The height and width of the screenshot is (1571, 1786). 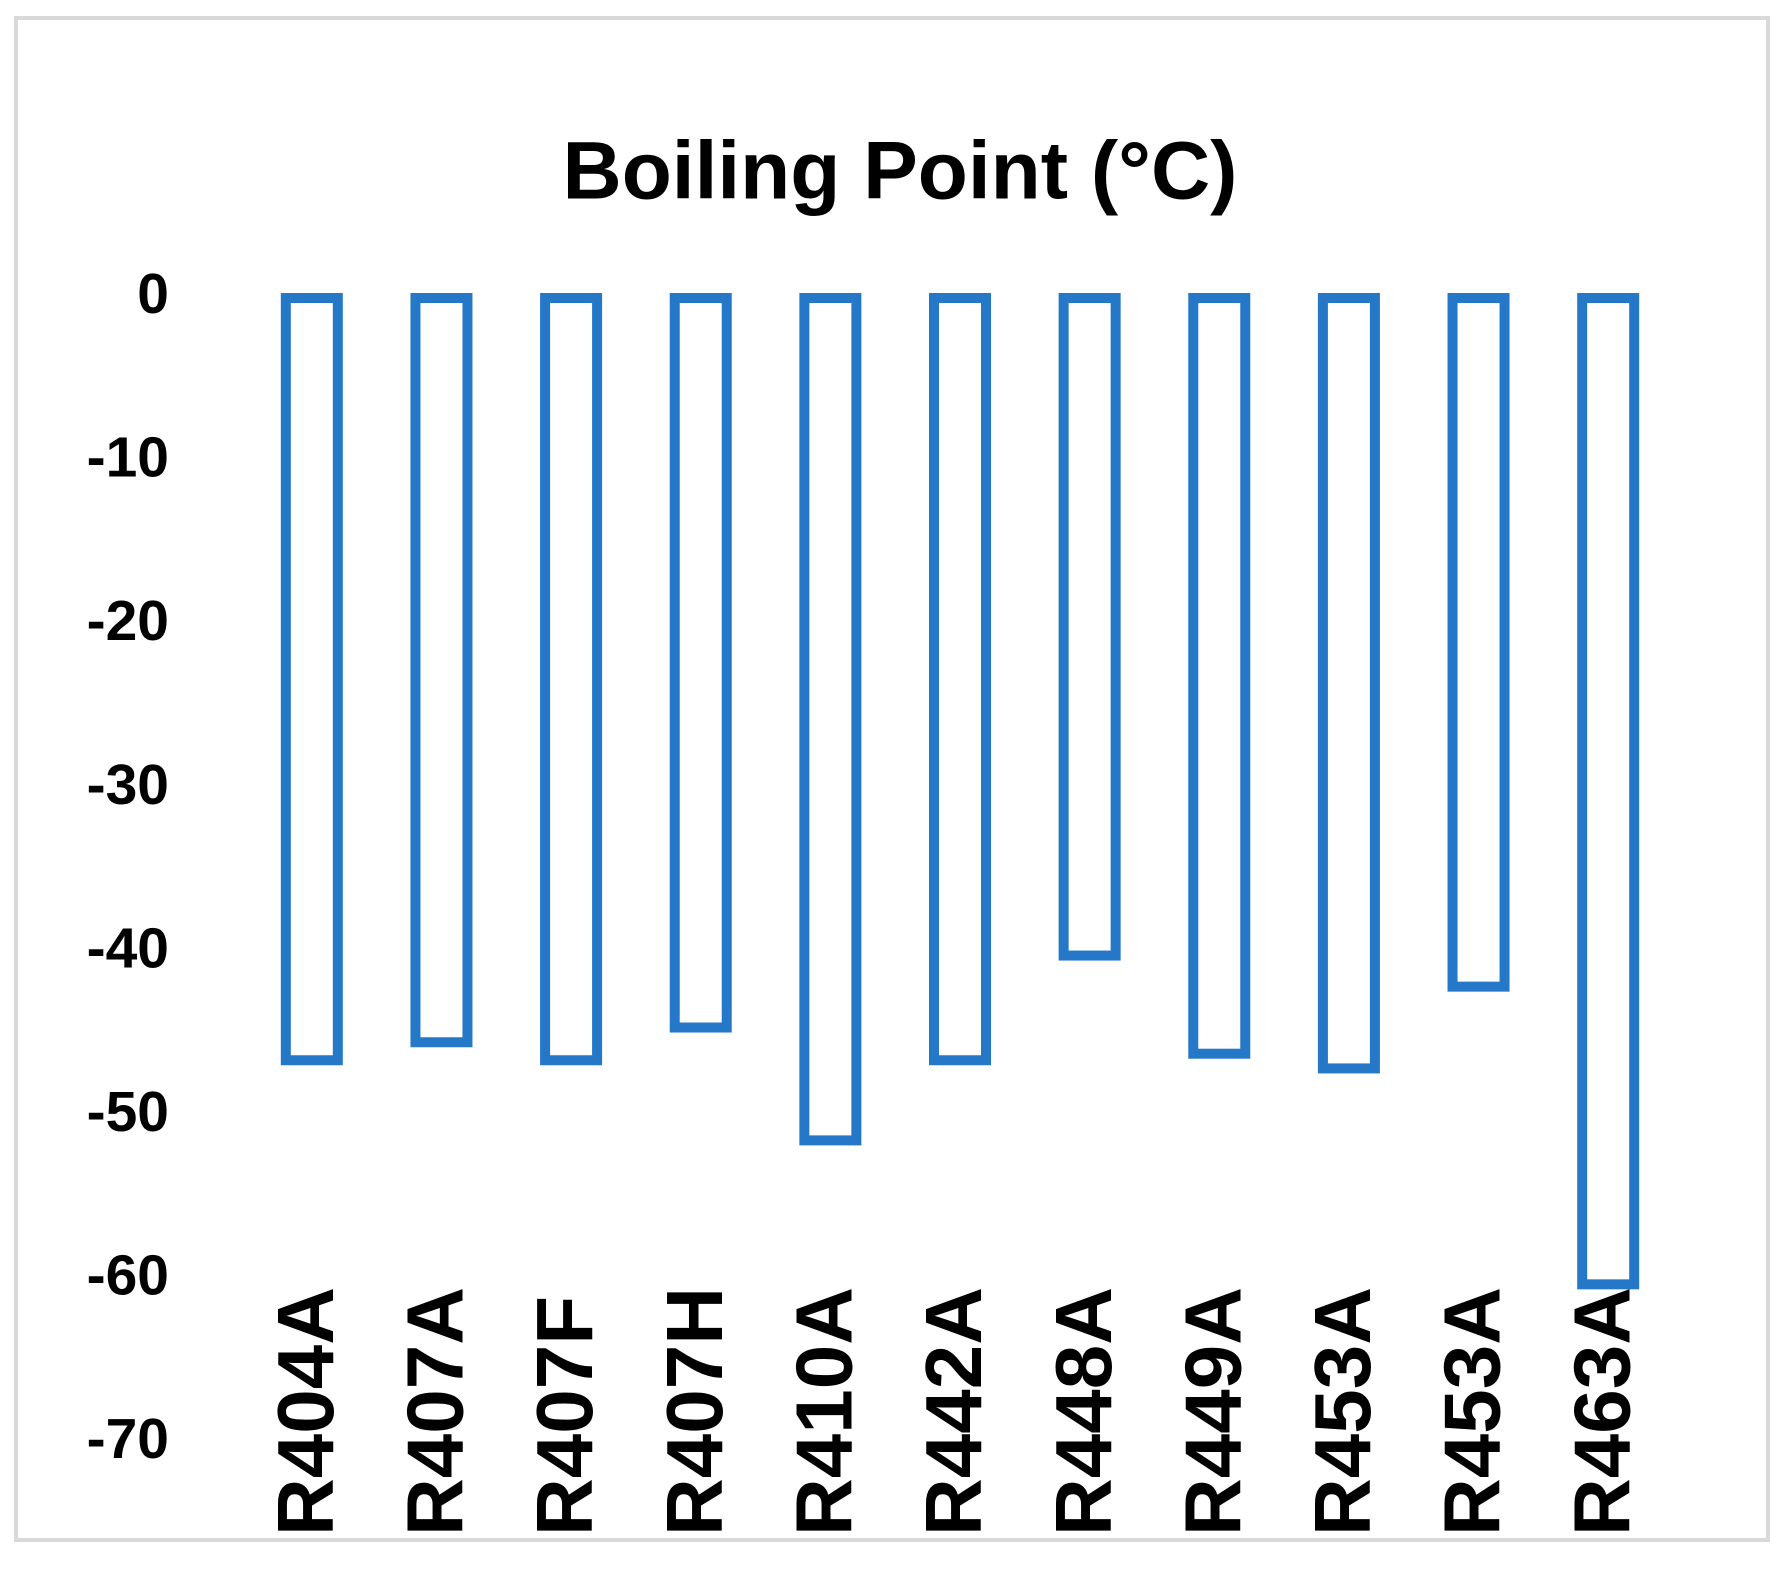 What do you see at coordinates (435, 1411) in the screenshot?
I see `x-tick-label: R407A` at bounding box center [435, 1411].